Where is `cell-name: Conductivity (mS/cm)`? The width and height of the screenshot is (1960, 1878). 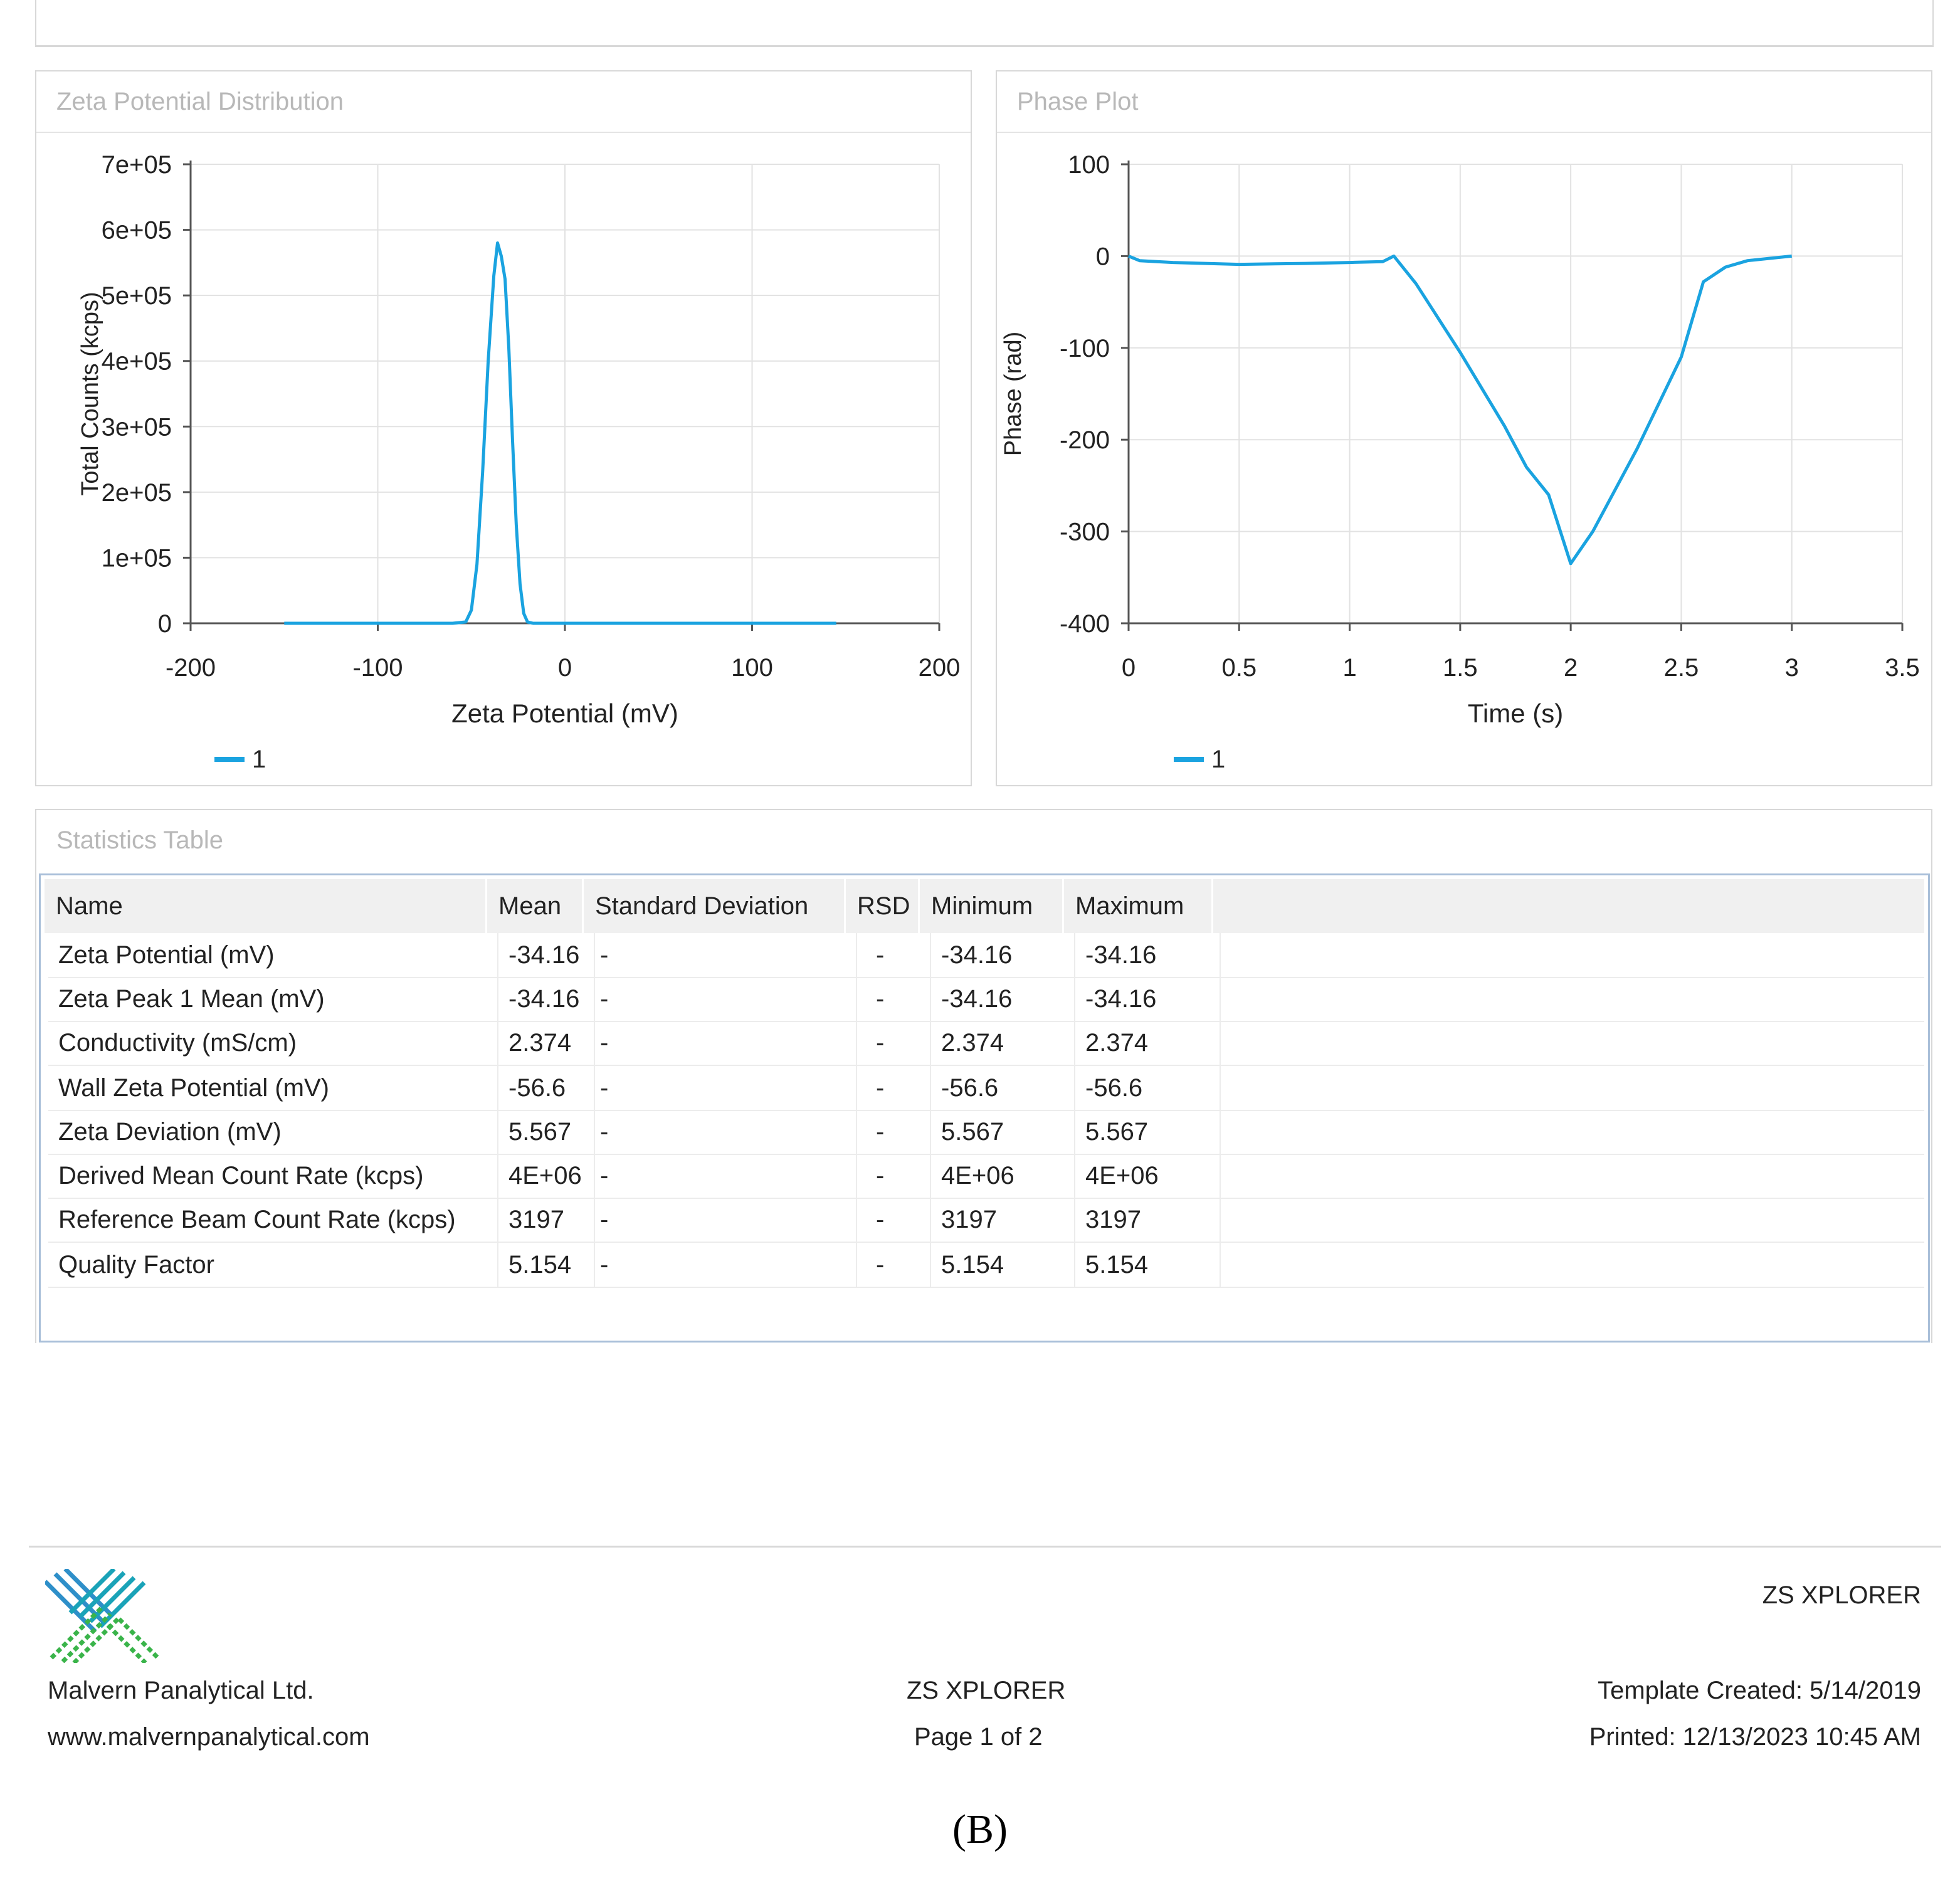 cell-name: Conductivity (mS/cm) is located at coordinates (273, 1043).